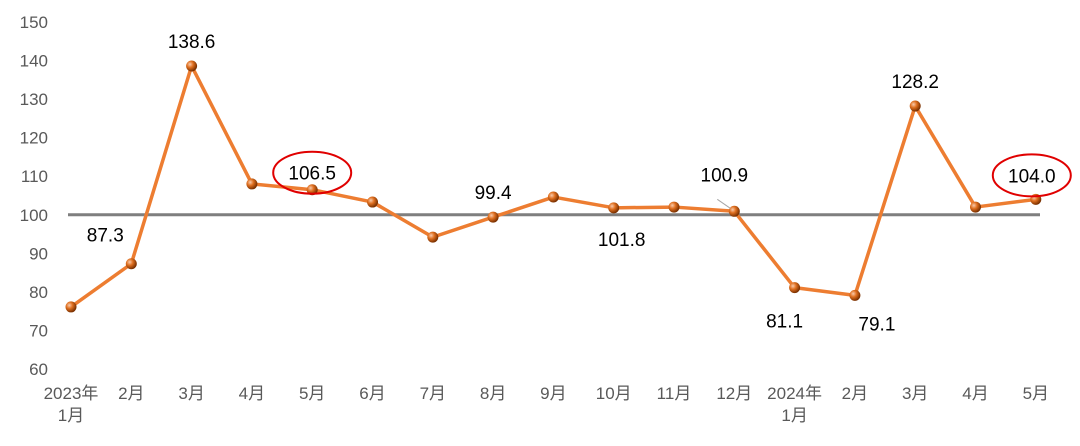 Image resolution: width=1080 pixels, height=446 pixels. Describe the element at coordinates (784, 322) in the screenshot. I see `data-label: 81.1` at that location.